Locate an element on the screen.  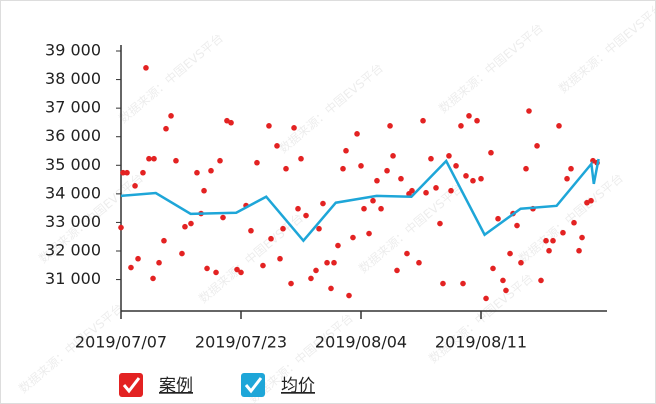
y-tick-label: 33 000 is located at coordinates (73, 221).